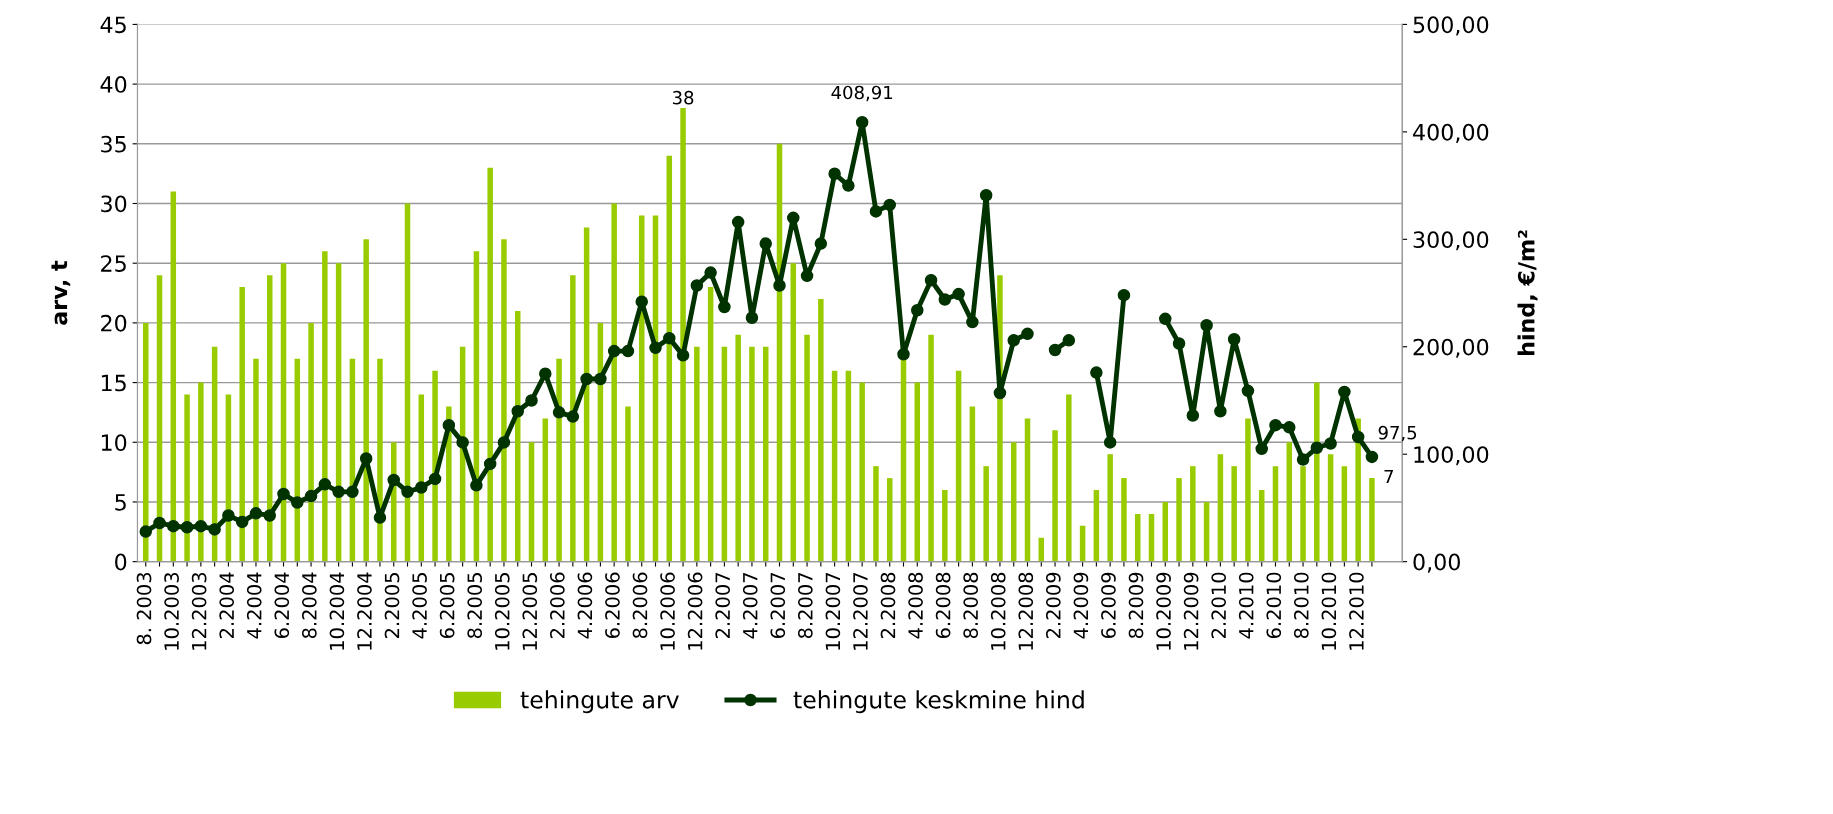  I want to click on x-tick-label: 10.2007, so click(833, 611).